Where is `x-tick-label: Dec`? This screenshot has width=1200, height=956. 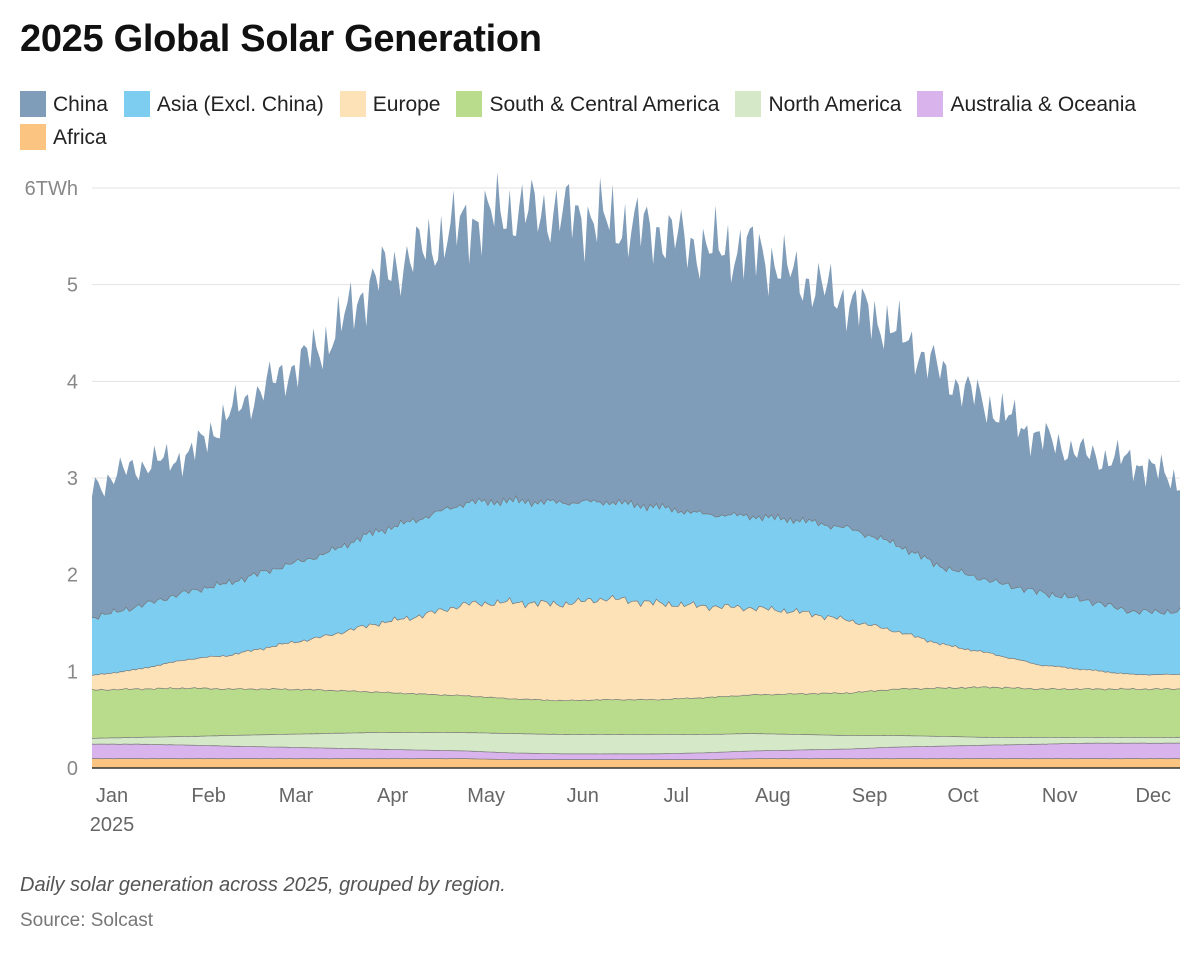 x-tick-label: Dec is located at coordinates (1153, 796).